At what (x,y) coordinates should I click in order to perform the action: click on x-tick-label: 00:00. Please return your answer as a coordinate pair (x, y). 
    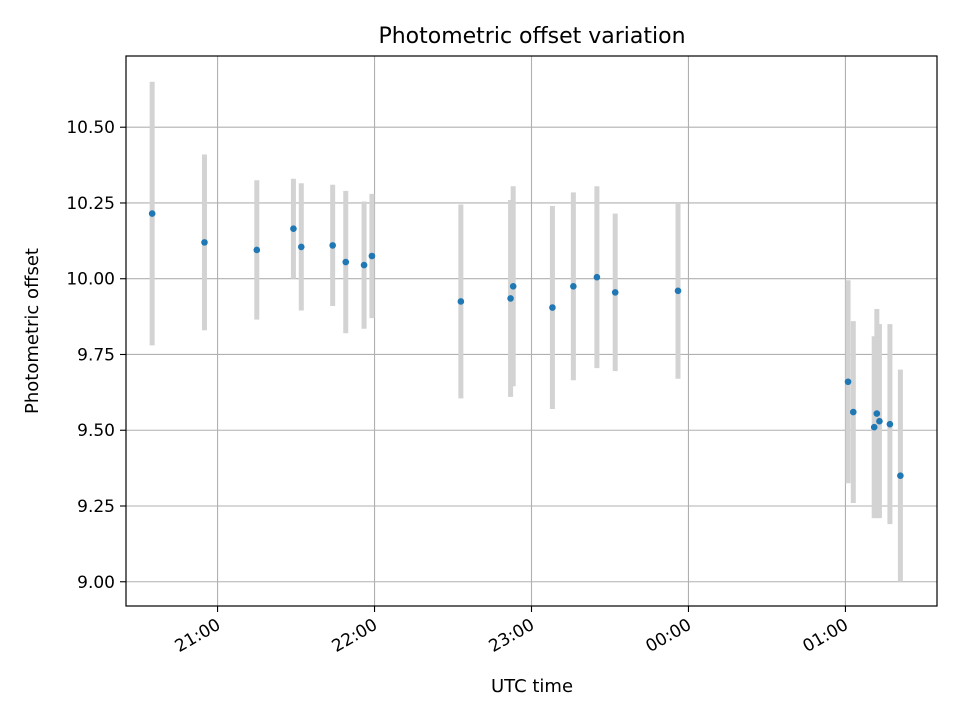
    Looking at the image, I should click on (669, 636).